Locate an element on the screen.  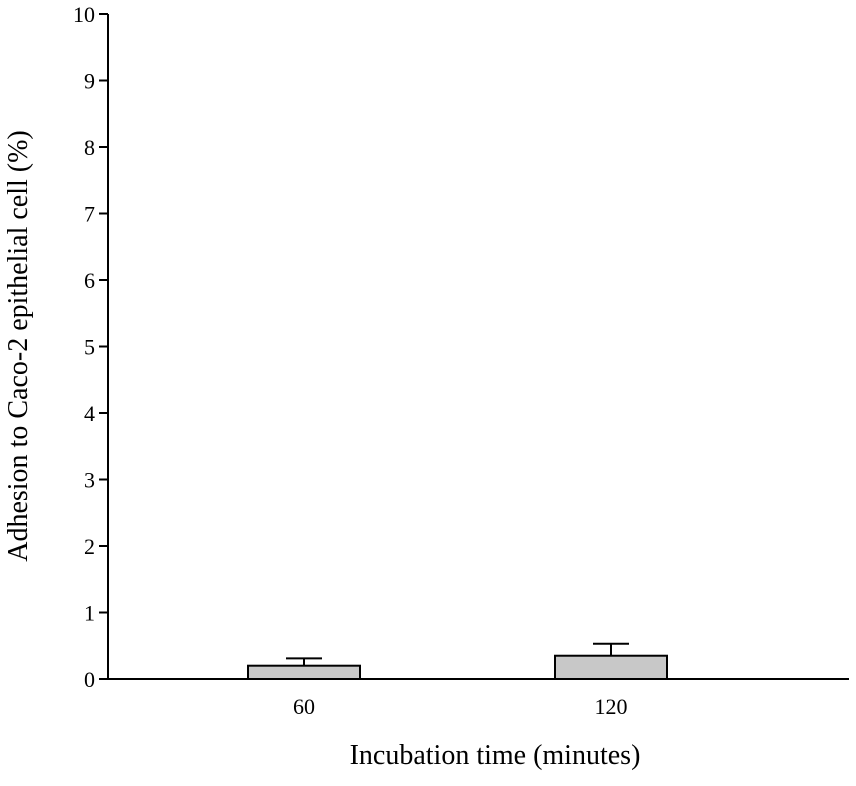
y-tick-label: 5 is located at coordinates (89, 347).